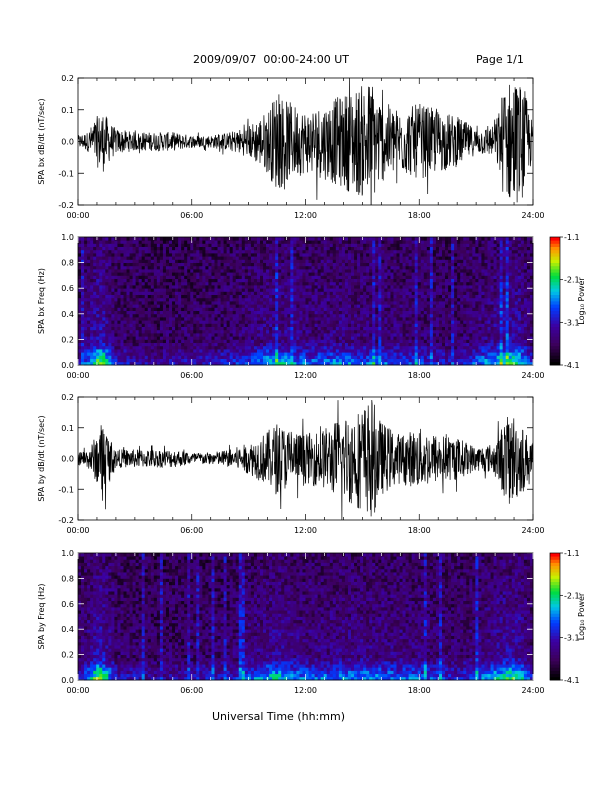  What do you see at coordinates (271, 59) in the screenshot?
I see `page-title: 2009/09/07 00:00-24:00 UT` at bounding box center [271, 59].